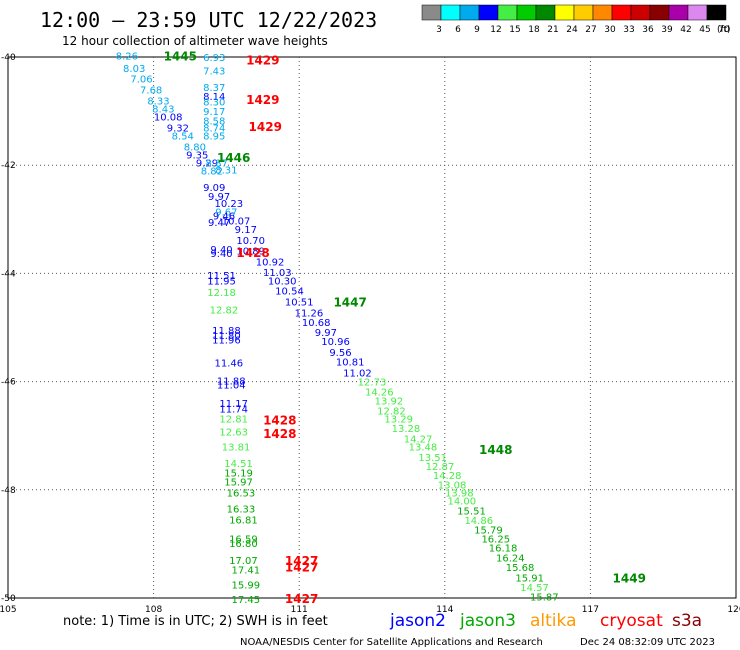  Describe the element at coordinates (214, 121) in the screenshot. I see `swh-label: 8.58` at that location.